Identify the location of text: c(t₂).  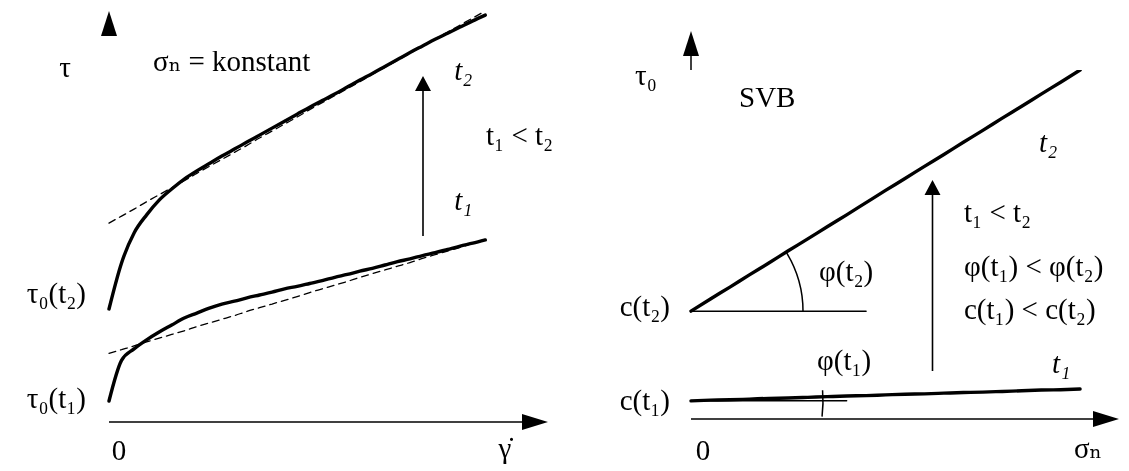
(644, 306).